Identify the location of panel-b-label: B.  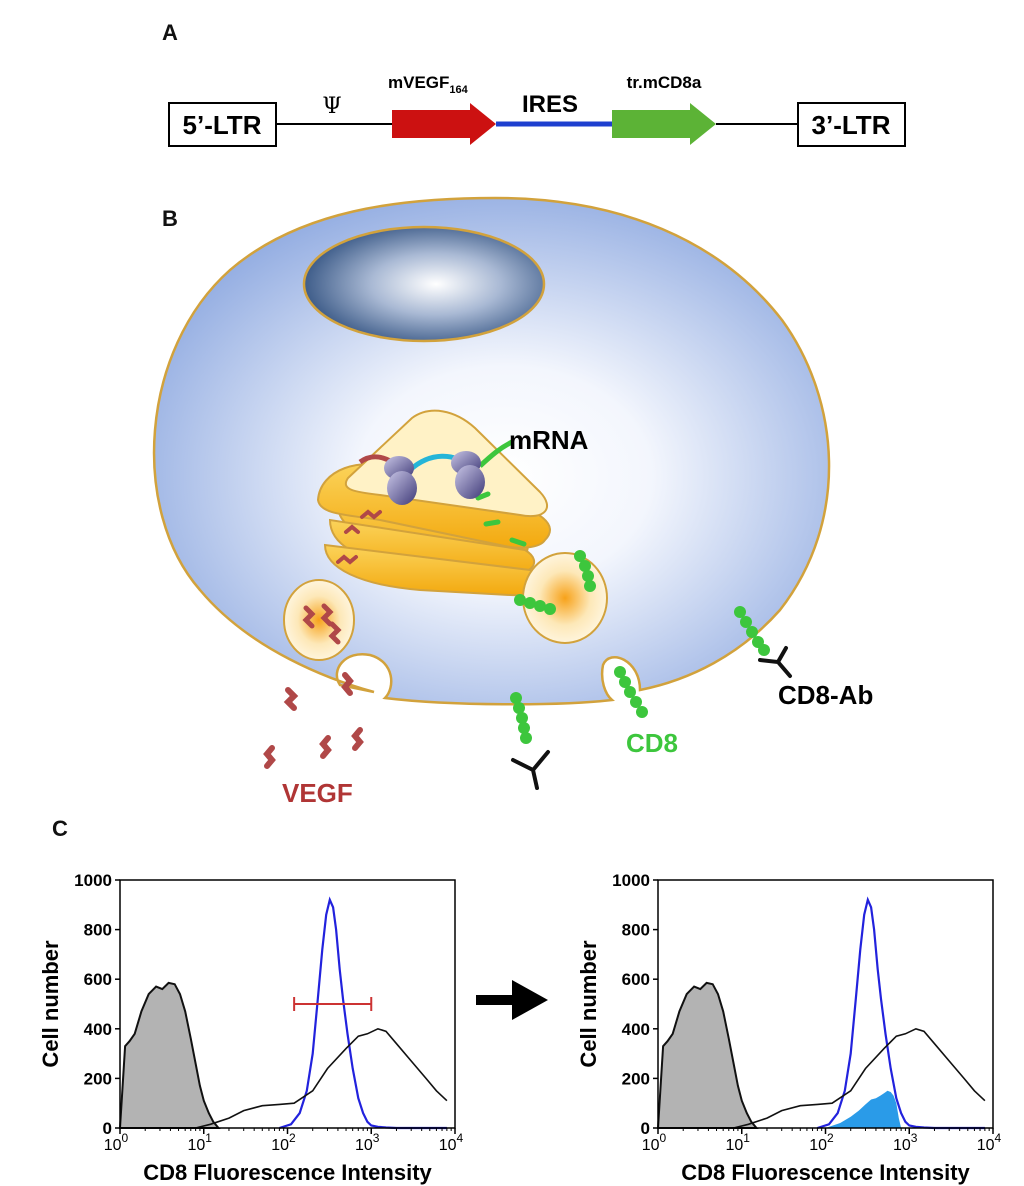
(170, 218).